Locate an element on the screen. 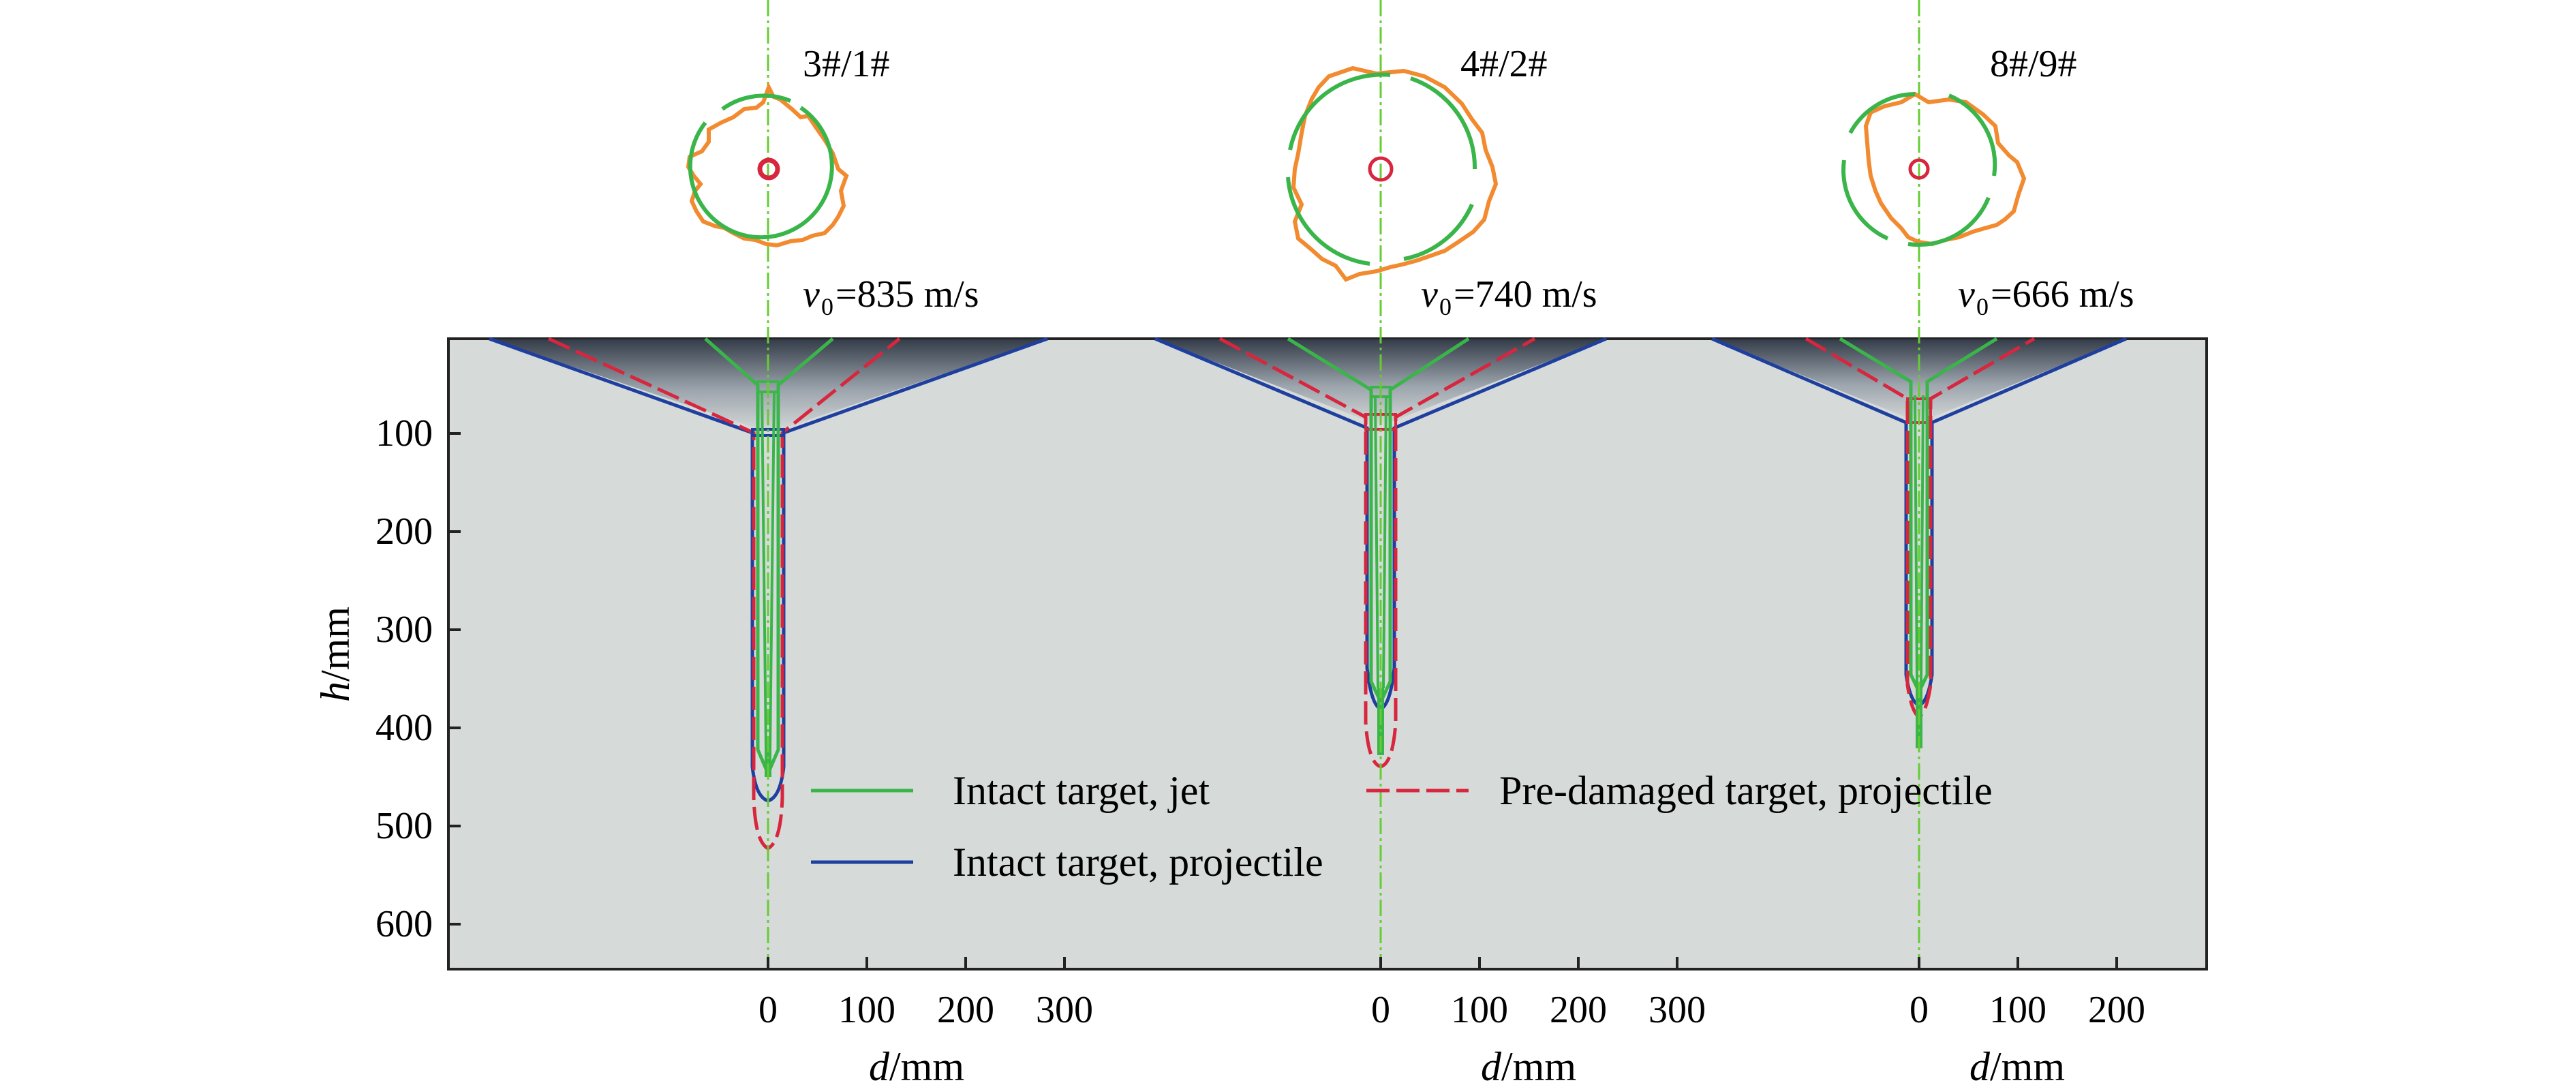 The image size is (2576, 1085). y-tick-label: 300 is located at coordinates (404, 630).